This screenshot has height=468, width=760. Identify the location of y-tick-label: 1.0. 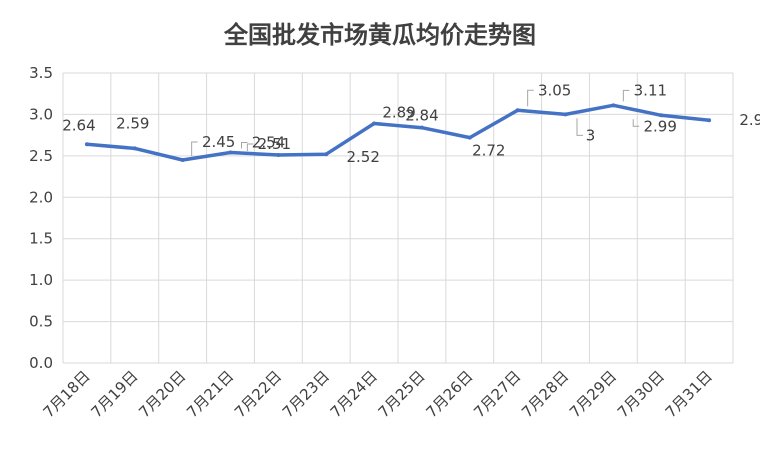
(41, 280).